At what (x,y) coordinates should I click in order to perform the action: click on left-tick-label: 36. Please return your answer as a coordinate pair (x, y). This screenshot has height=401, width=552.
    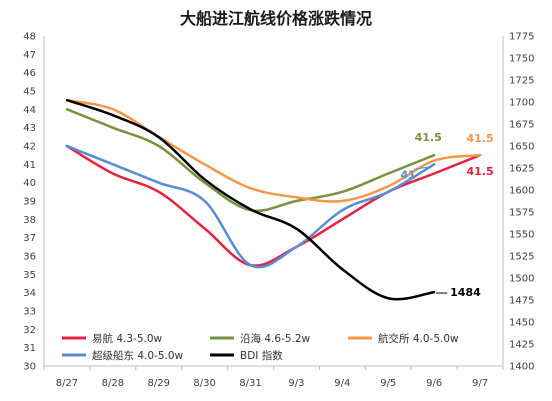
    Looking at the image, I should click on (29, 257).